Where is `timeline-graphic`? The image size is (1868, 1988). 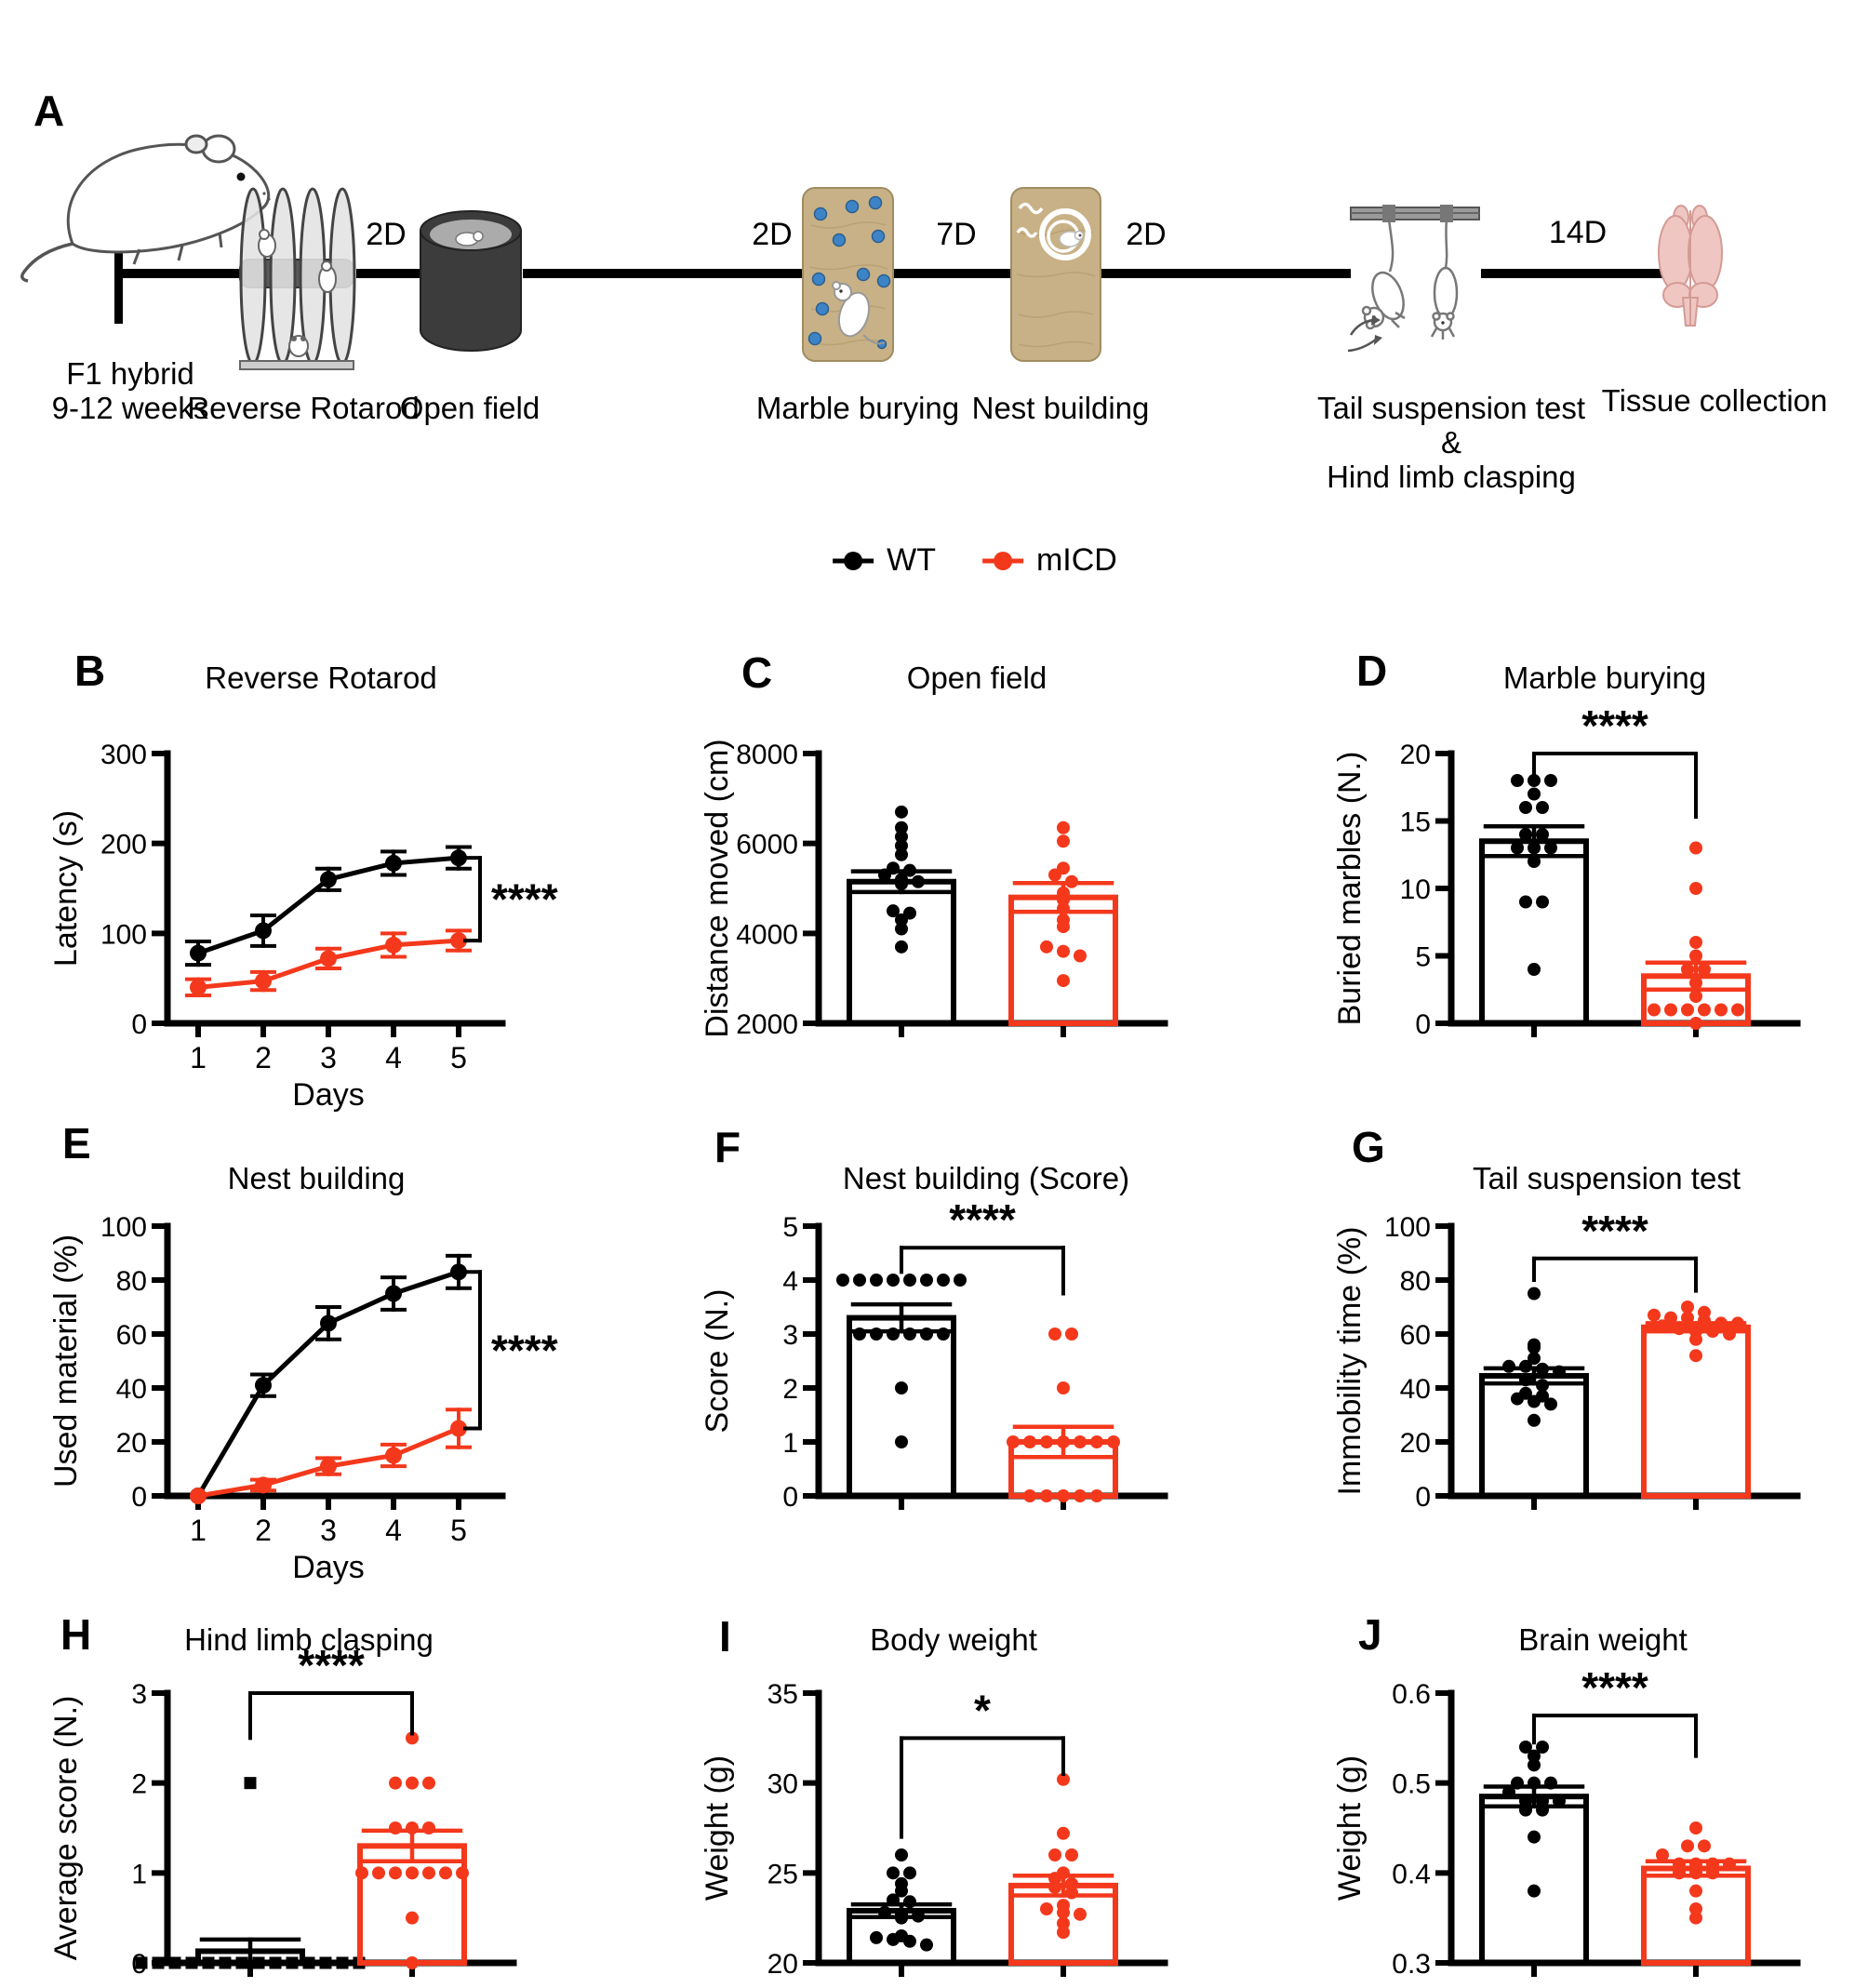
timeline-graphic is located at coordinates (871, 252).